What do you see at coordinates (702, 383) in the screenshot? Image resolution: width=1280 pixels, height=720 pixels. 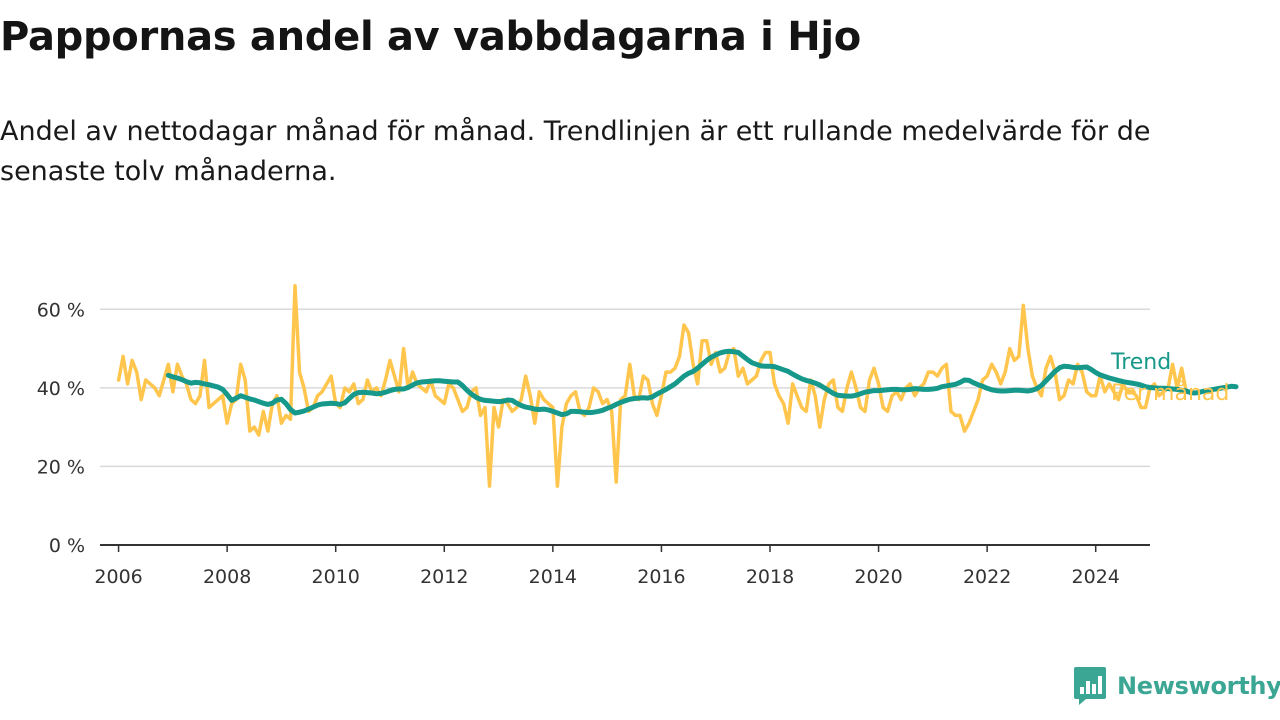 I see `trend-series-line` at bounding box center [702, 383].